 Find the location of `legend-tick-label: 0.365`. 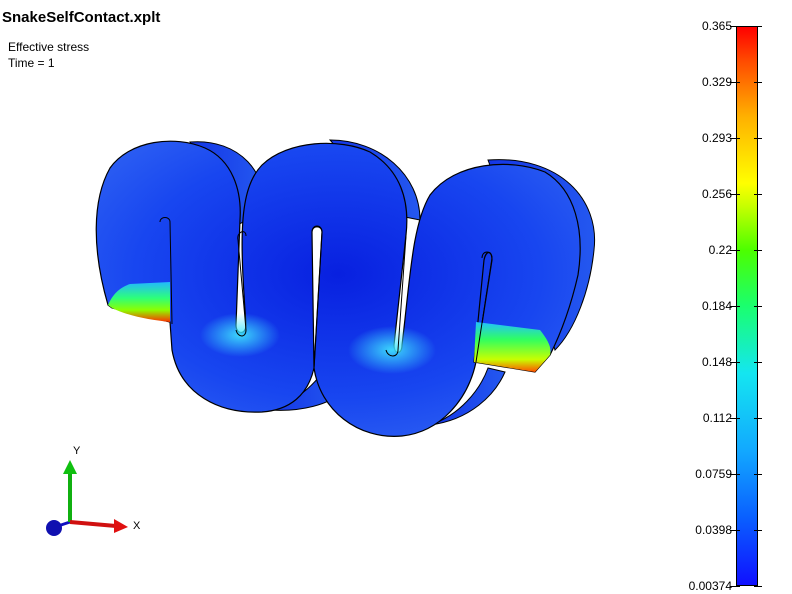

legend-tick-label: 0.365 is located at coordinates (716, 26).